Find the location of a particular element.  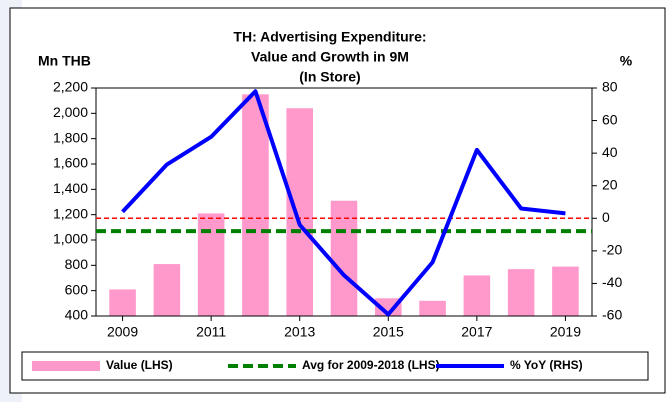

y2-tick-label: -40 is located at coordinates (612, 282).